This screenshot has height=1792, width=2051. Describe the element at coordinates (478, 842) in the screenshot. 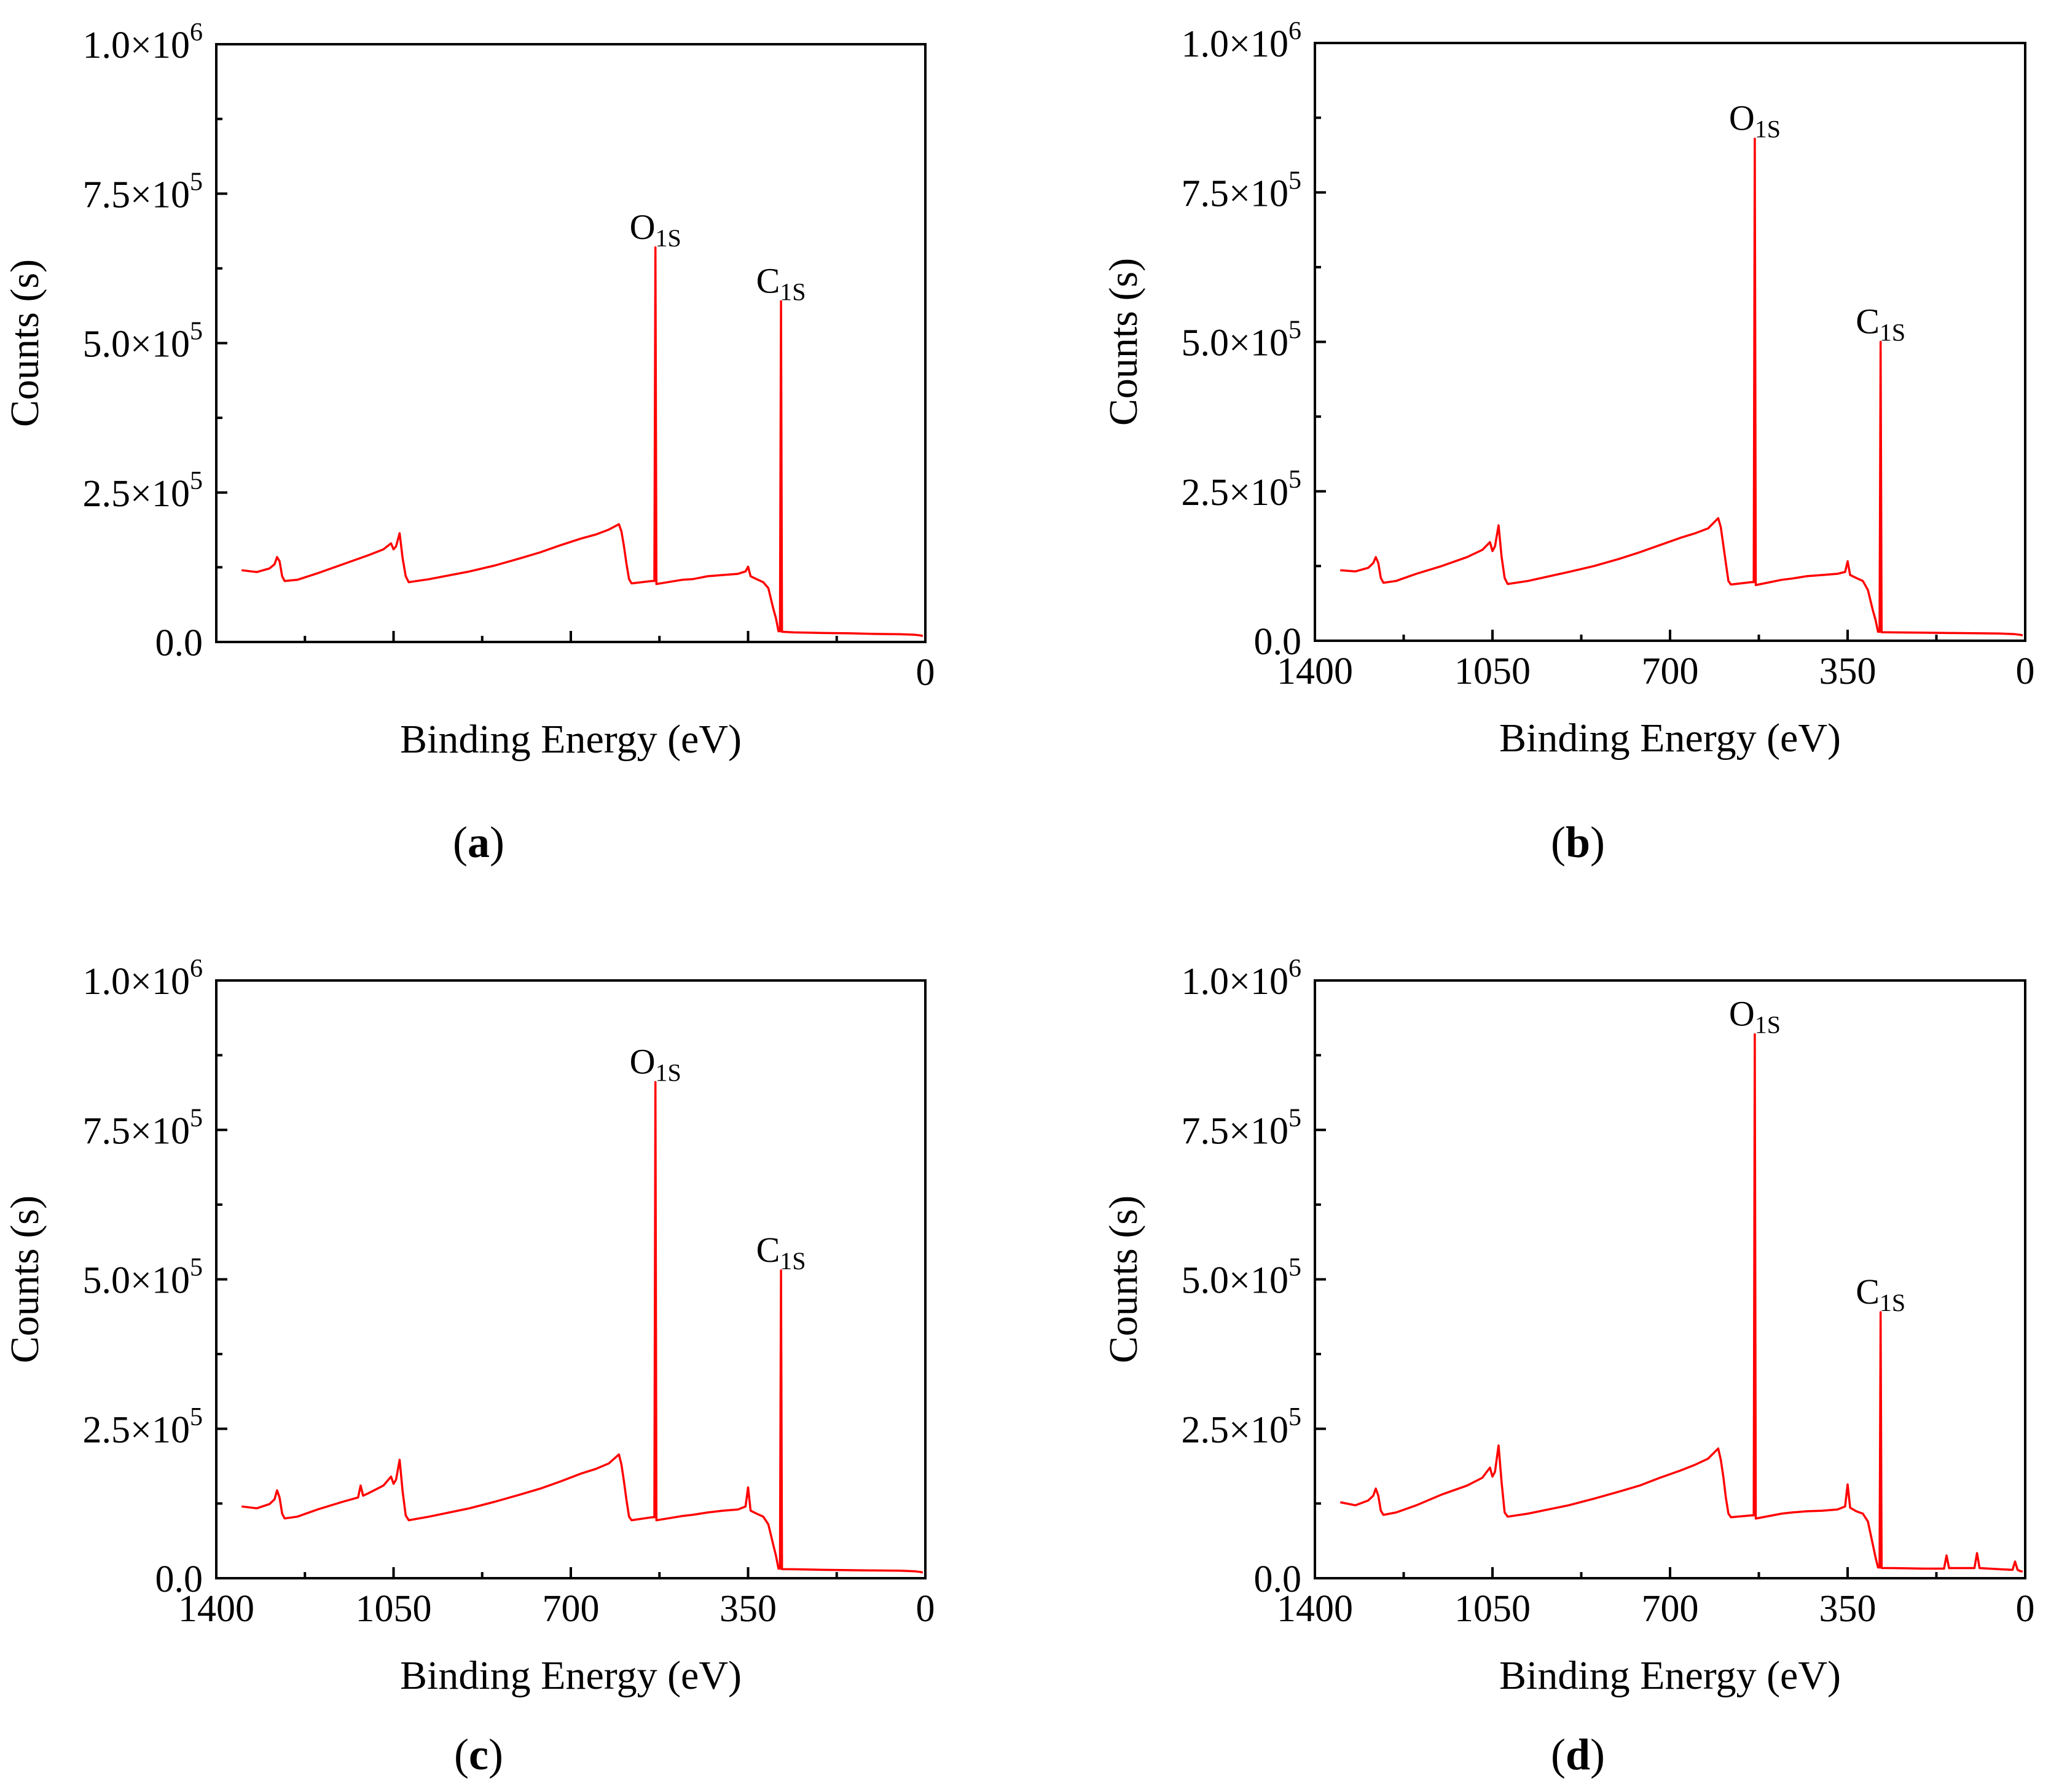

I see `panel-caption: (a)` at that location.